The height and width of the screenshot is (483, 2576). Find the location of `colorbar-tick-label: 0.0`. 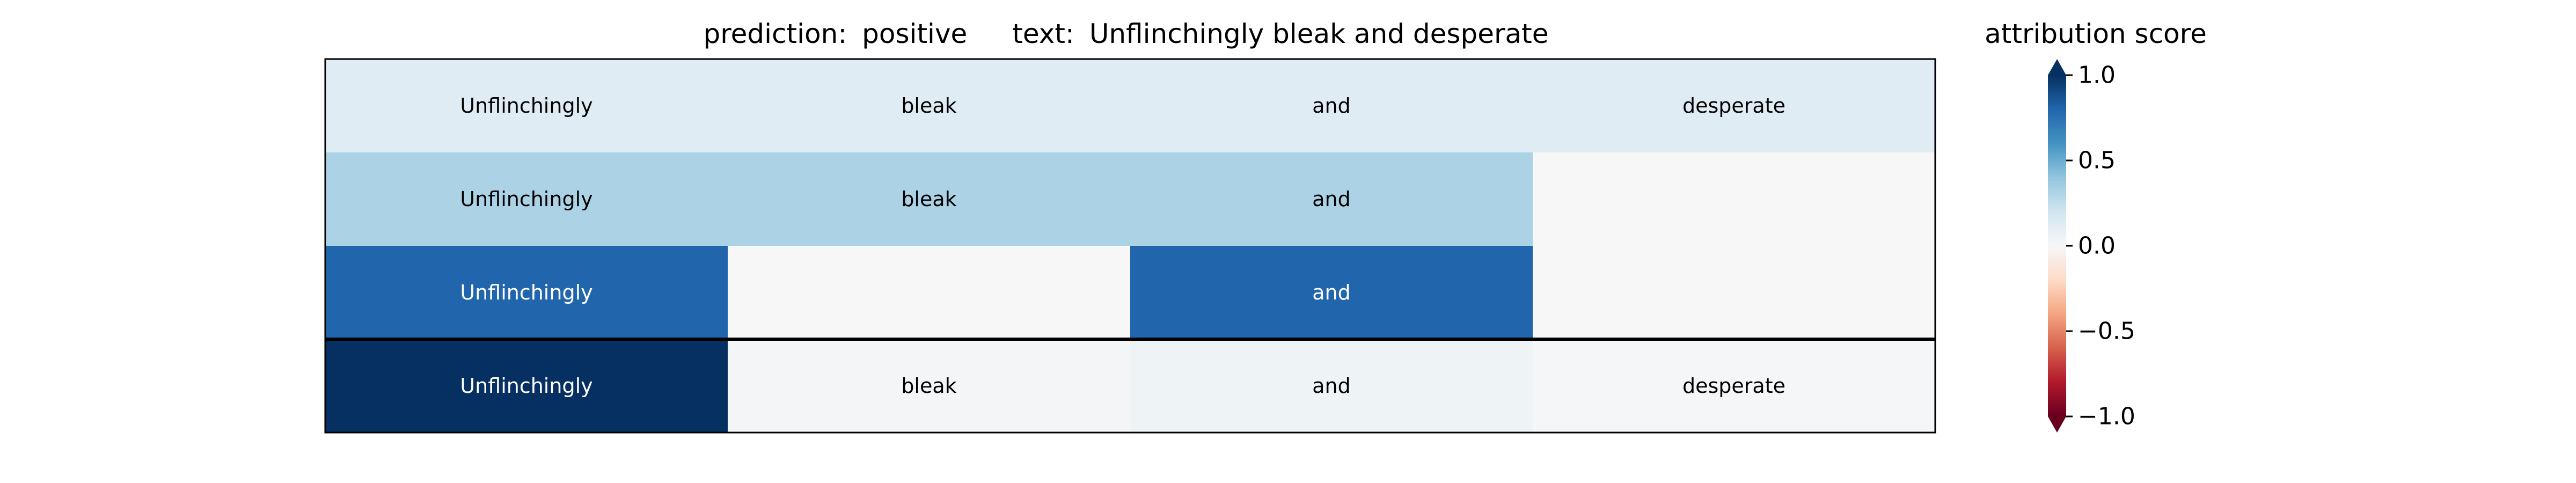

colorbar-tick-label: 0.0 is located at coordinates (2097, 246).